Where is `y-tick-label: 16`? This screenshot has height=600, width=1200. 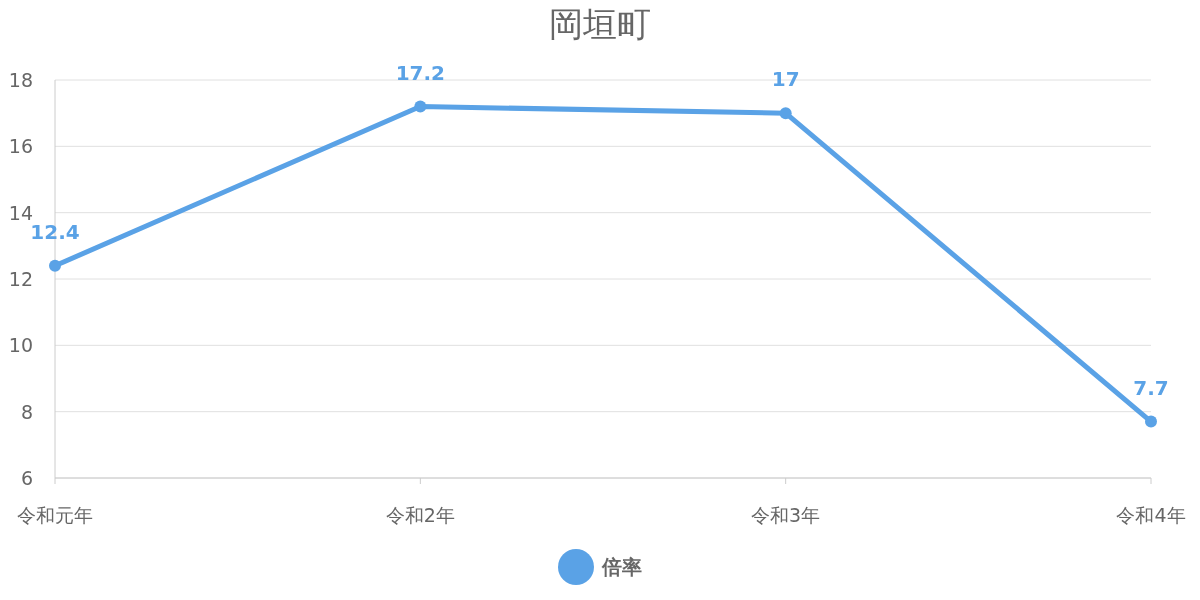
y-tick-label: 16 is located at coordinates (20, 146).